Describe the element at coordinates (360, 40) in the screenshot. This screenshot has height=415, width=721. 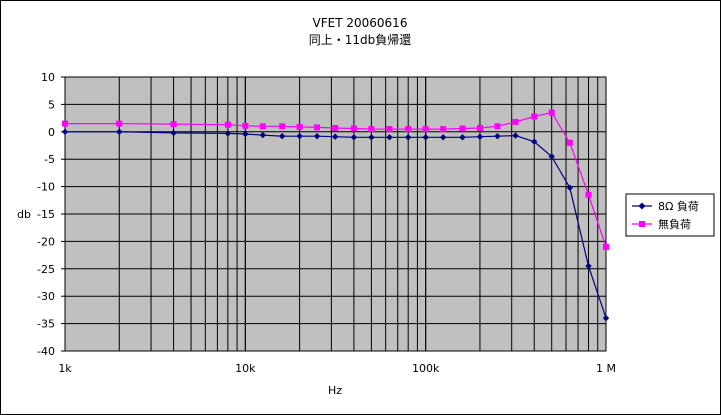
I see `chart-subtitle: 同上・11db負帰還` at that location.